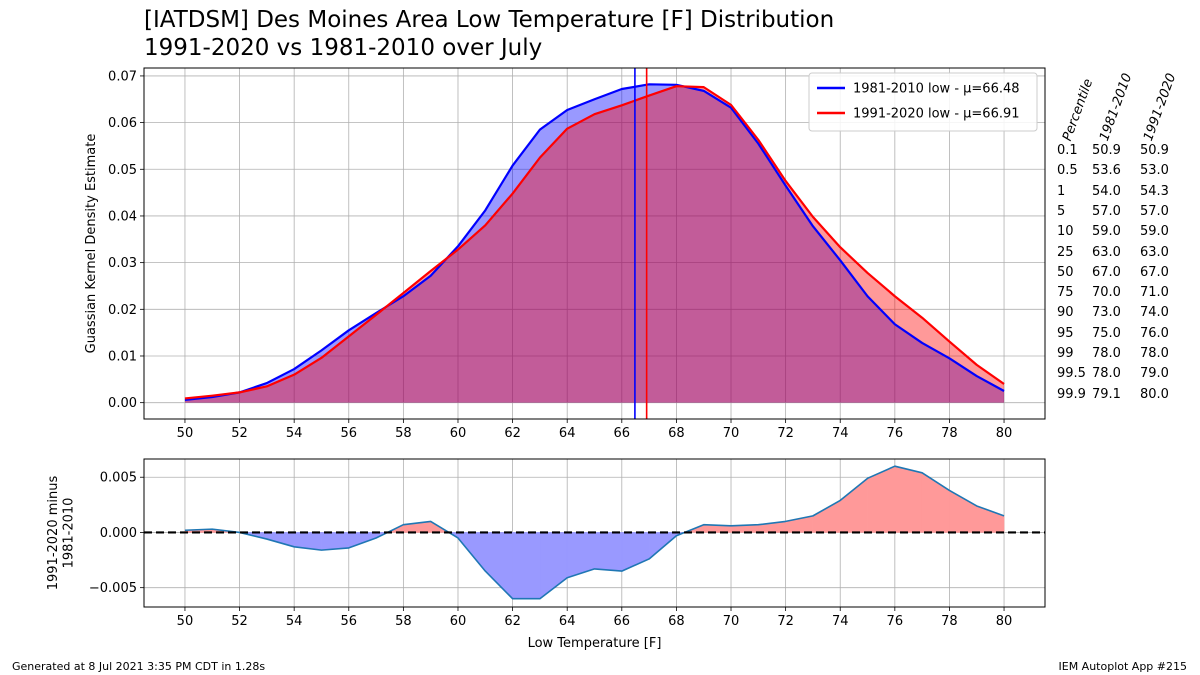 This screenshot has height=675, width=1200. I want to click on y-axis-label: 1991-2020 minus1981-2010, so click(61, 533).